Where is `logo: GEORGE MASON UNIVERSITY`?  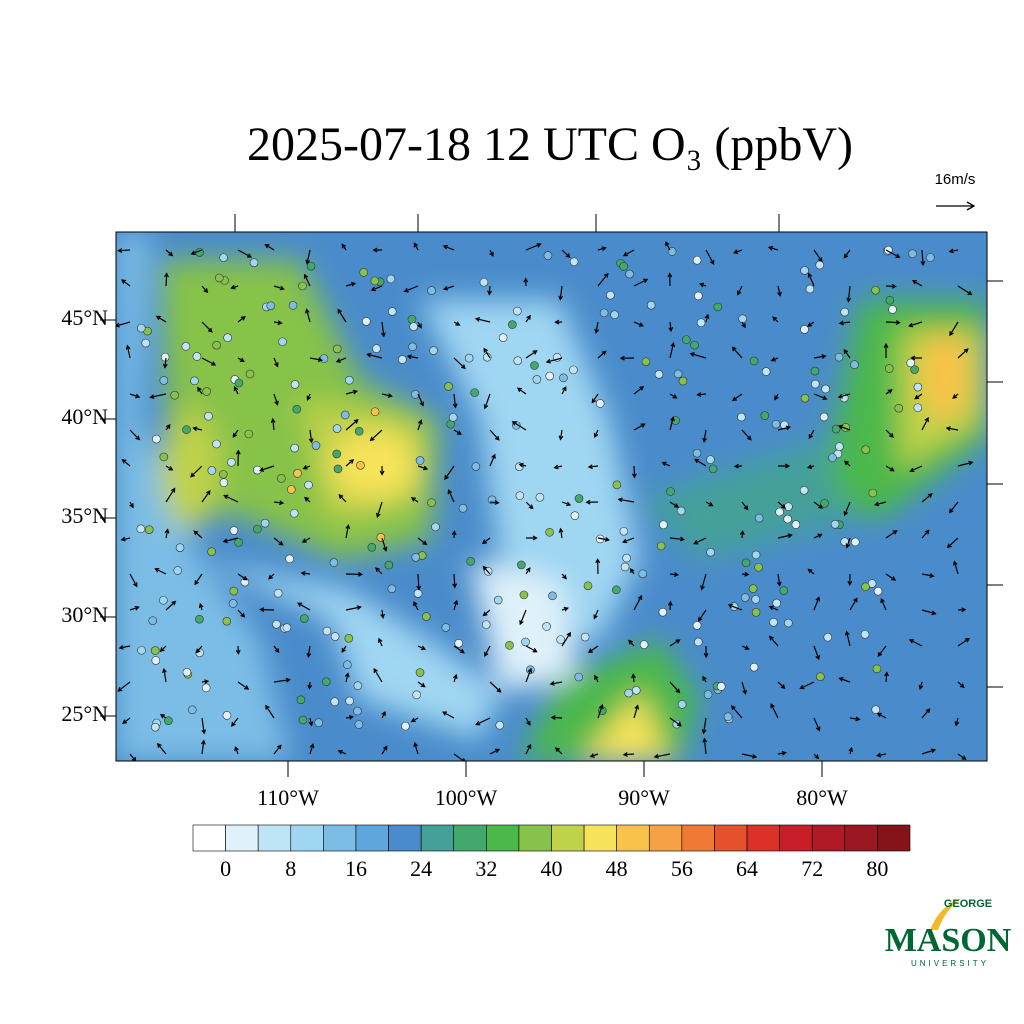
logo: GEORGE MASON UNIVERSITY is located at coordinates (948, 933).